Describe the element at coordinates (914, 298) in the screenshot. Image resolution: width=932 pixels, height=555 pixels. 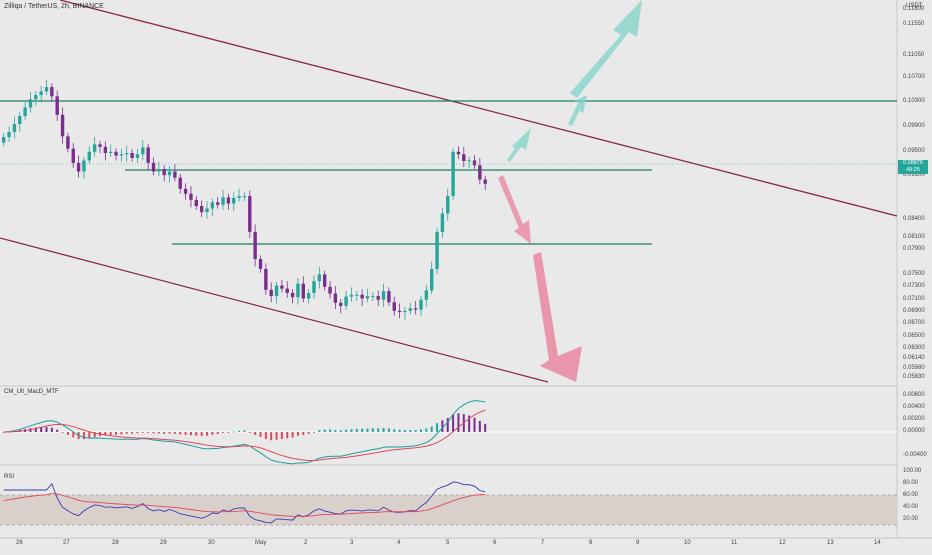
I see `price-tick-label: 0.07100` at that location.